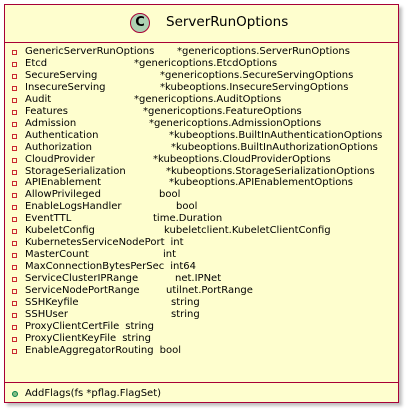 This screenshot has height=411, width=409. Describe the element at coordinates (183, 267) in the screenshot. I see `field-type: int64` at that location.